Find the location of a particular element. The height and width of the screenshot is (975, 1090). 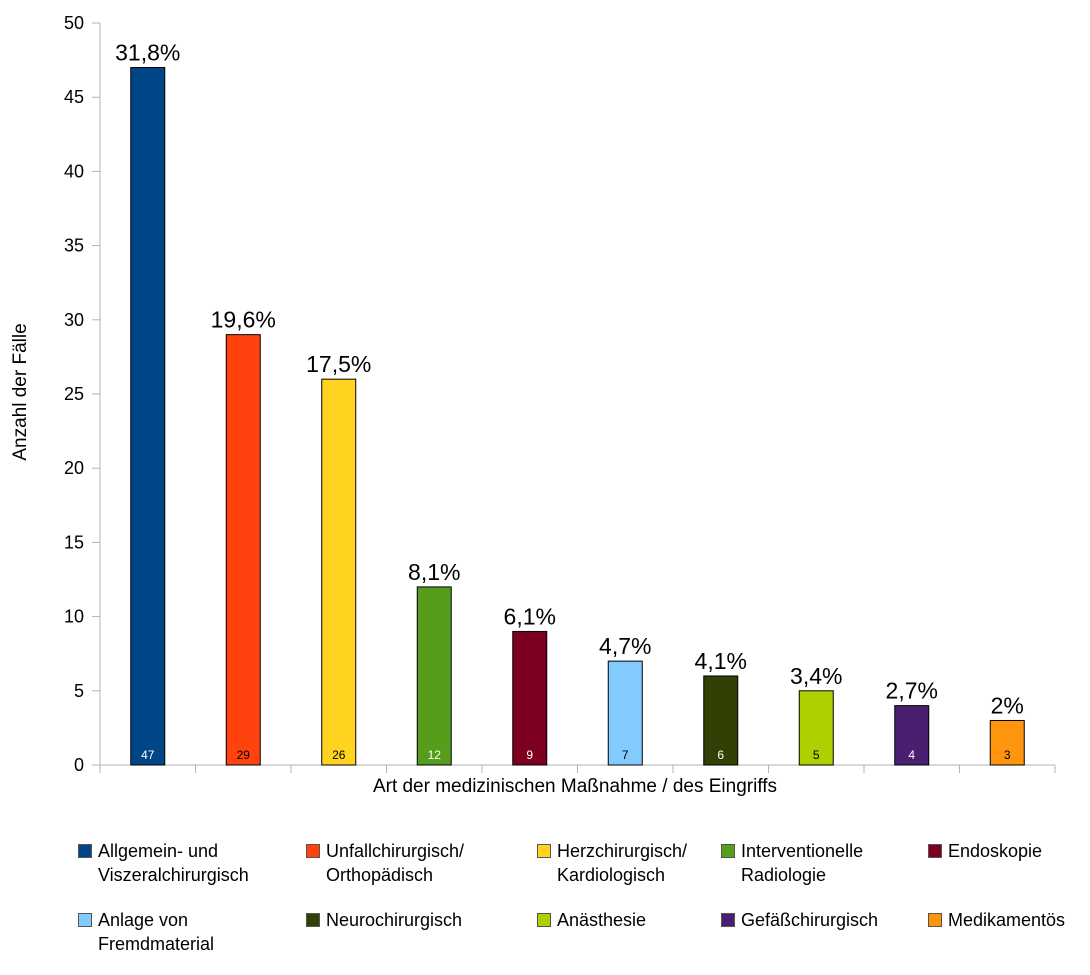

legend-label: Herzchirurgisch/ Kardiologisch is located at coordinates (622, 863).